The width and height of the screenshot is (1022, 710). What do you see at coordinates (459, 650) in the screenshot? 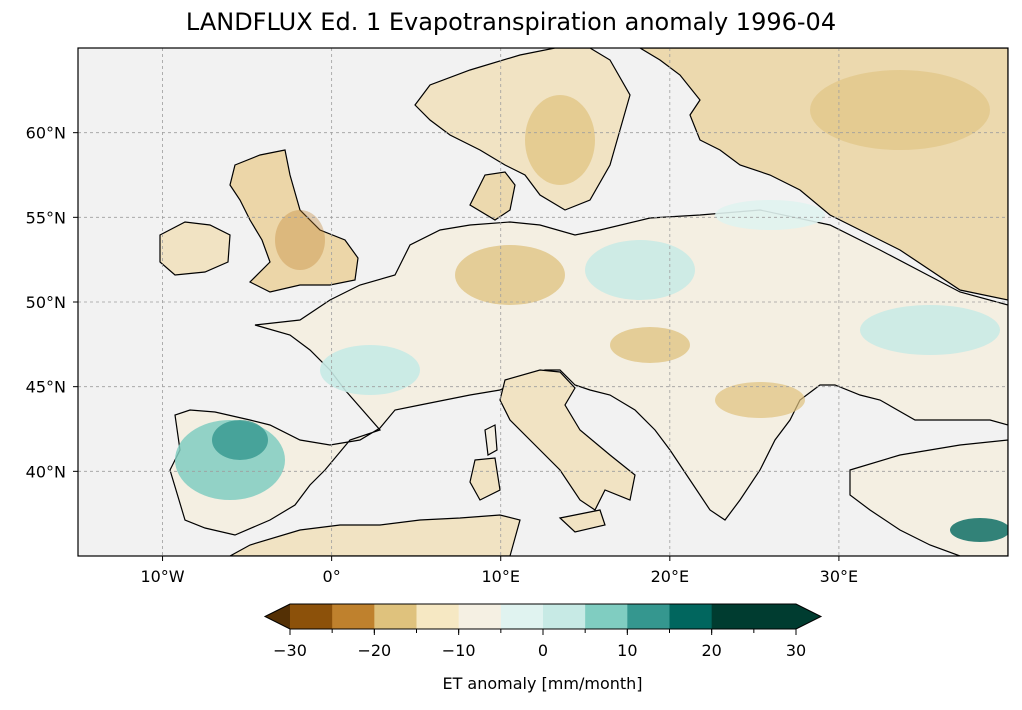
I see `colorbar-tick-label: −10` at bounding box center [459, 650].